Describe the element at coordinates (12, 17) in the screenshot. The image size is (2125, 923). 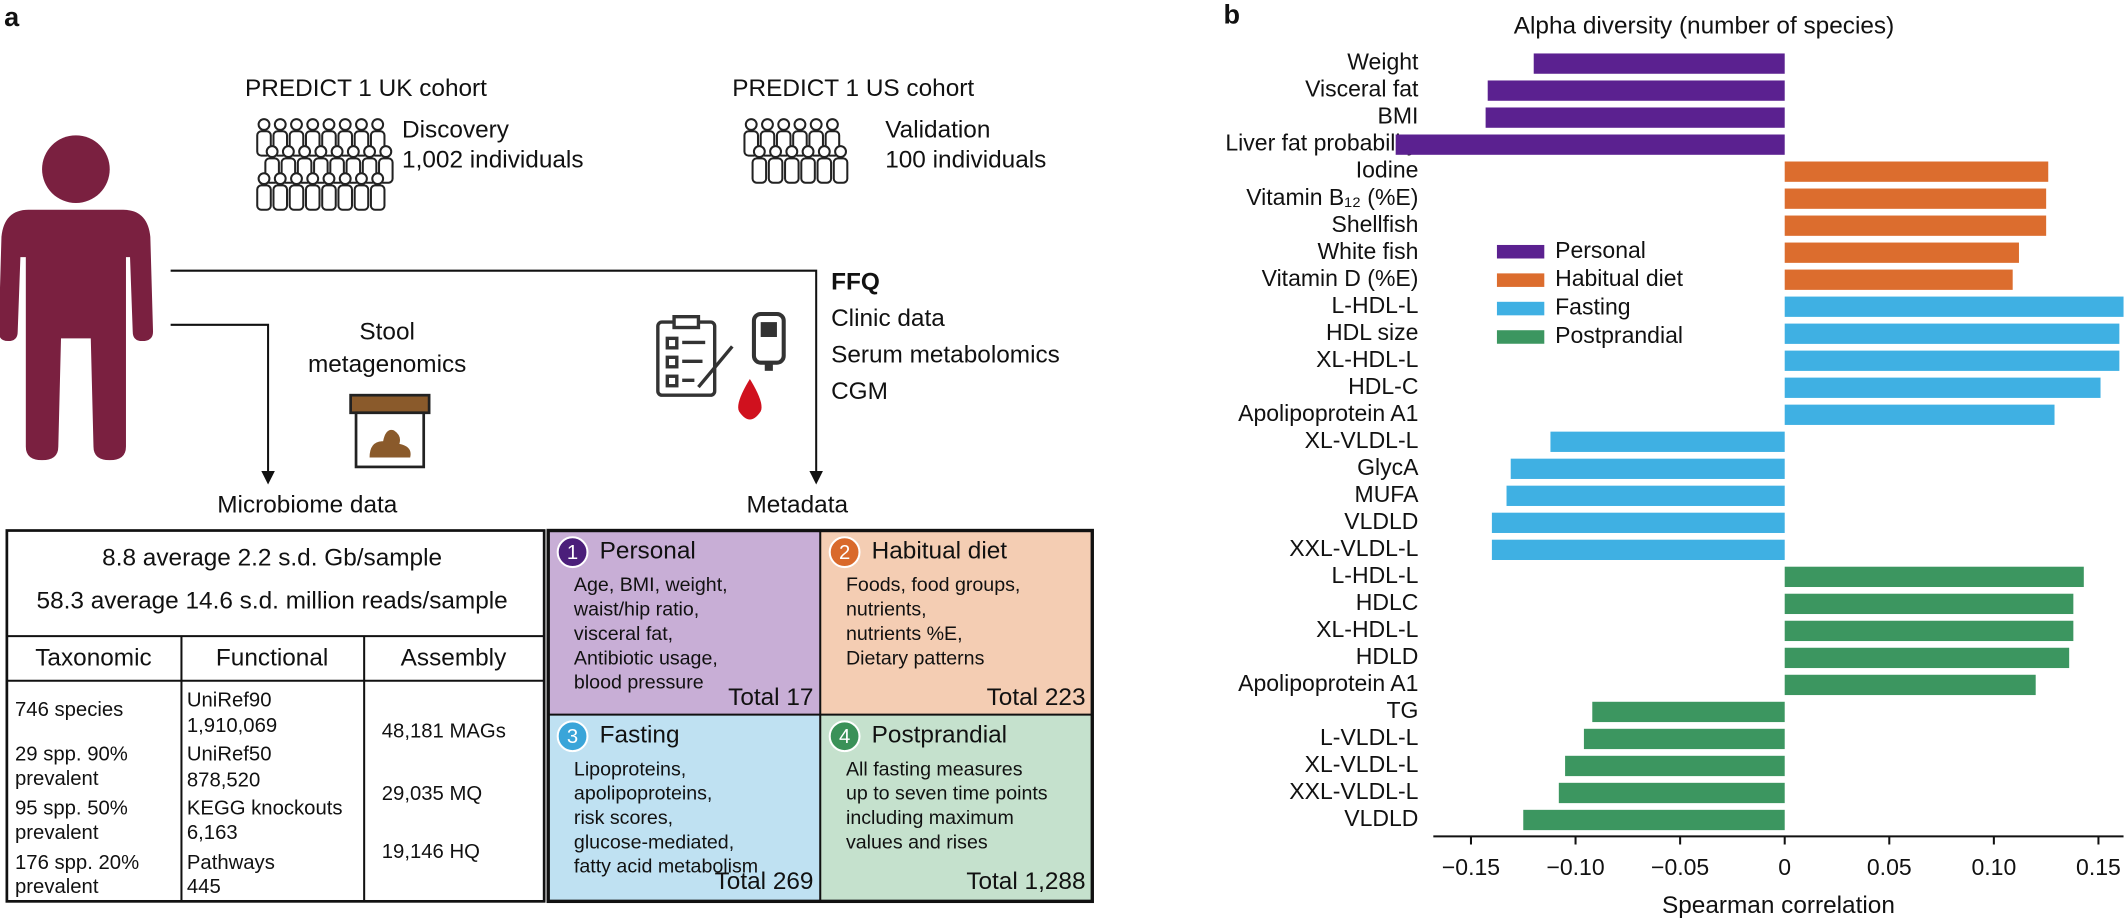
I see `panel-label: a` at that location.